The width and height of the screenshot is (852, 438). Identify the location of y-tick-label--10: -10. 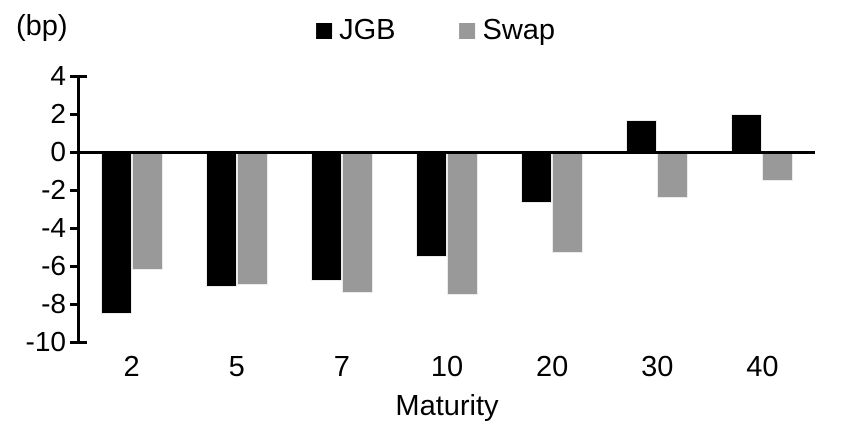
(45, 341).